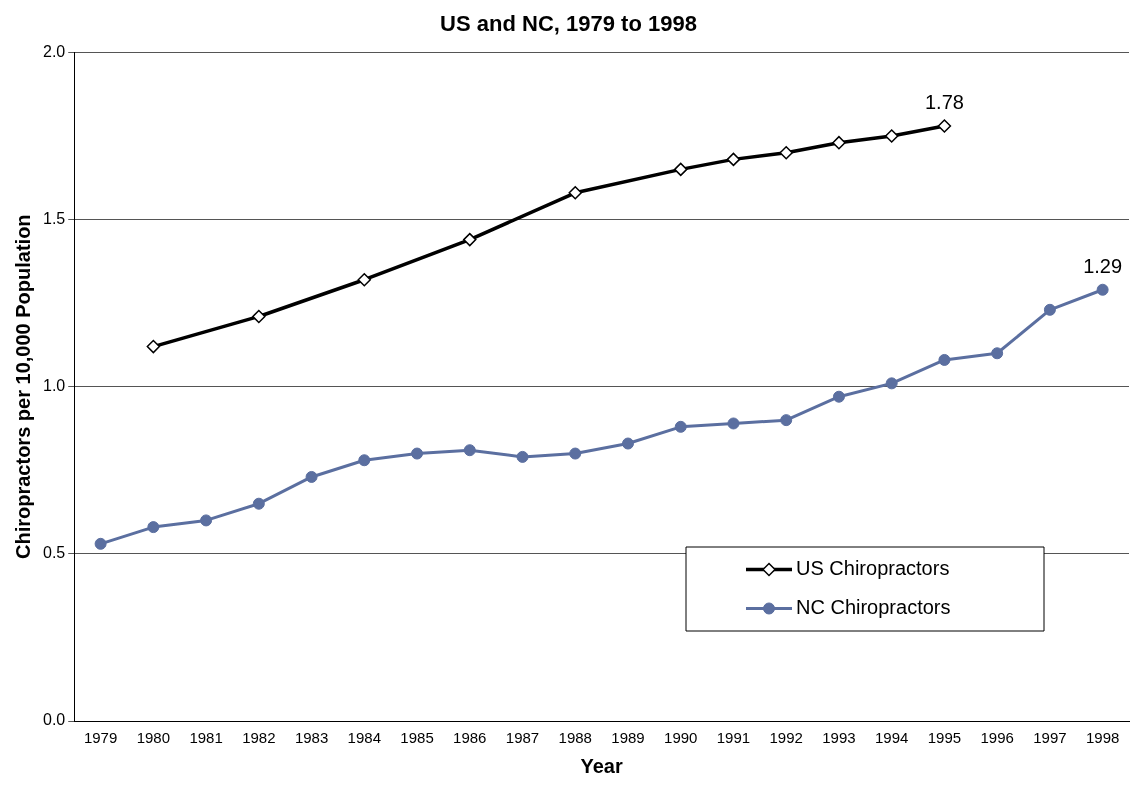 This screenshot has height=791, width=1147. I want to click on x-tick-label: 1997, so click(1050, 738).